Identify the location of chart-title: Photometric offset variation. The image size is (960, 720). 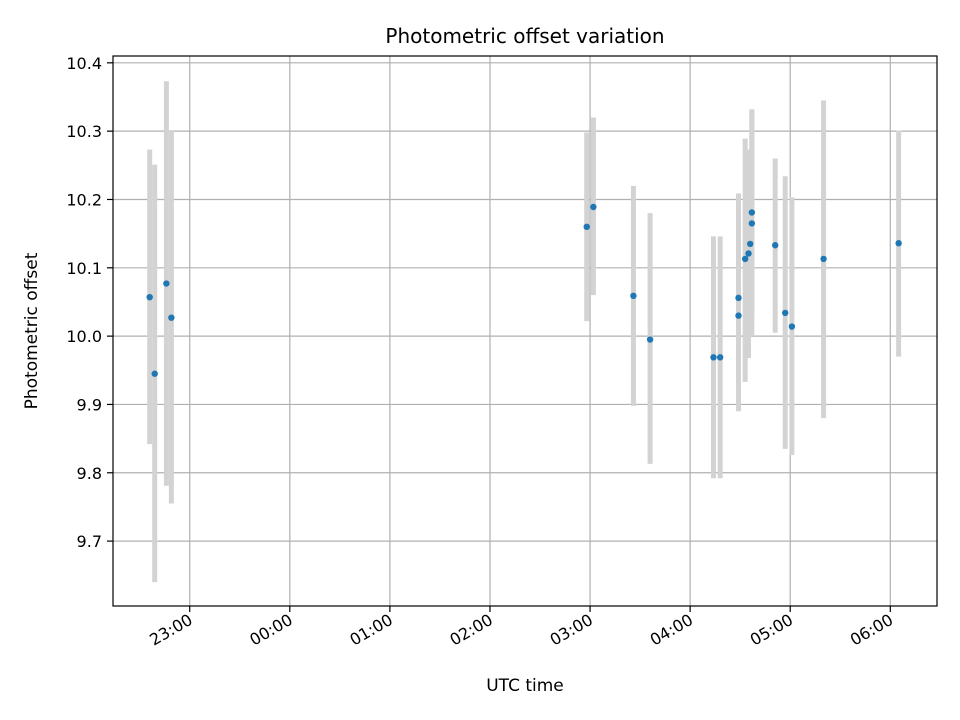
(524, 36).